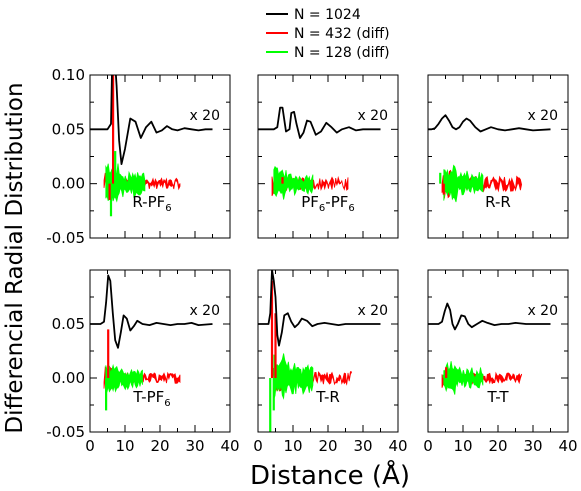 The width and height of the screenshot is (581, 491). Describe the element at coordinates (498, 202) in the screenshot. I see `panel-label: R-R` at that location.